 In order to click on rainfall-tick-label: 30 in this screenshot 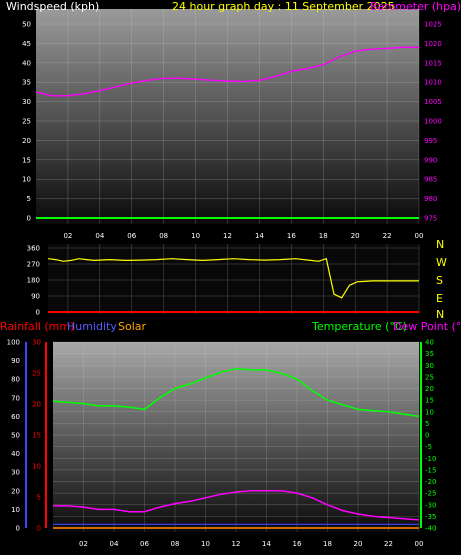, I will do `click(36, 343)`.